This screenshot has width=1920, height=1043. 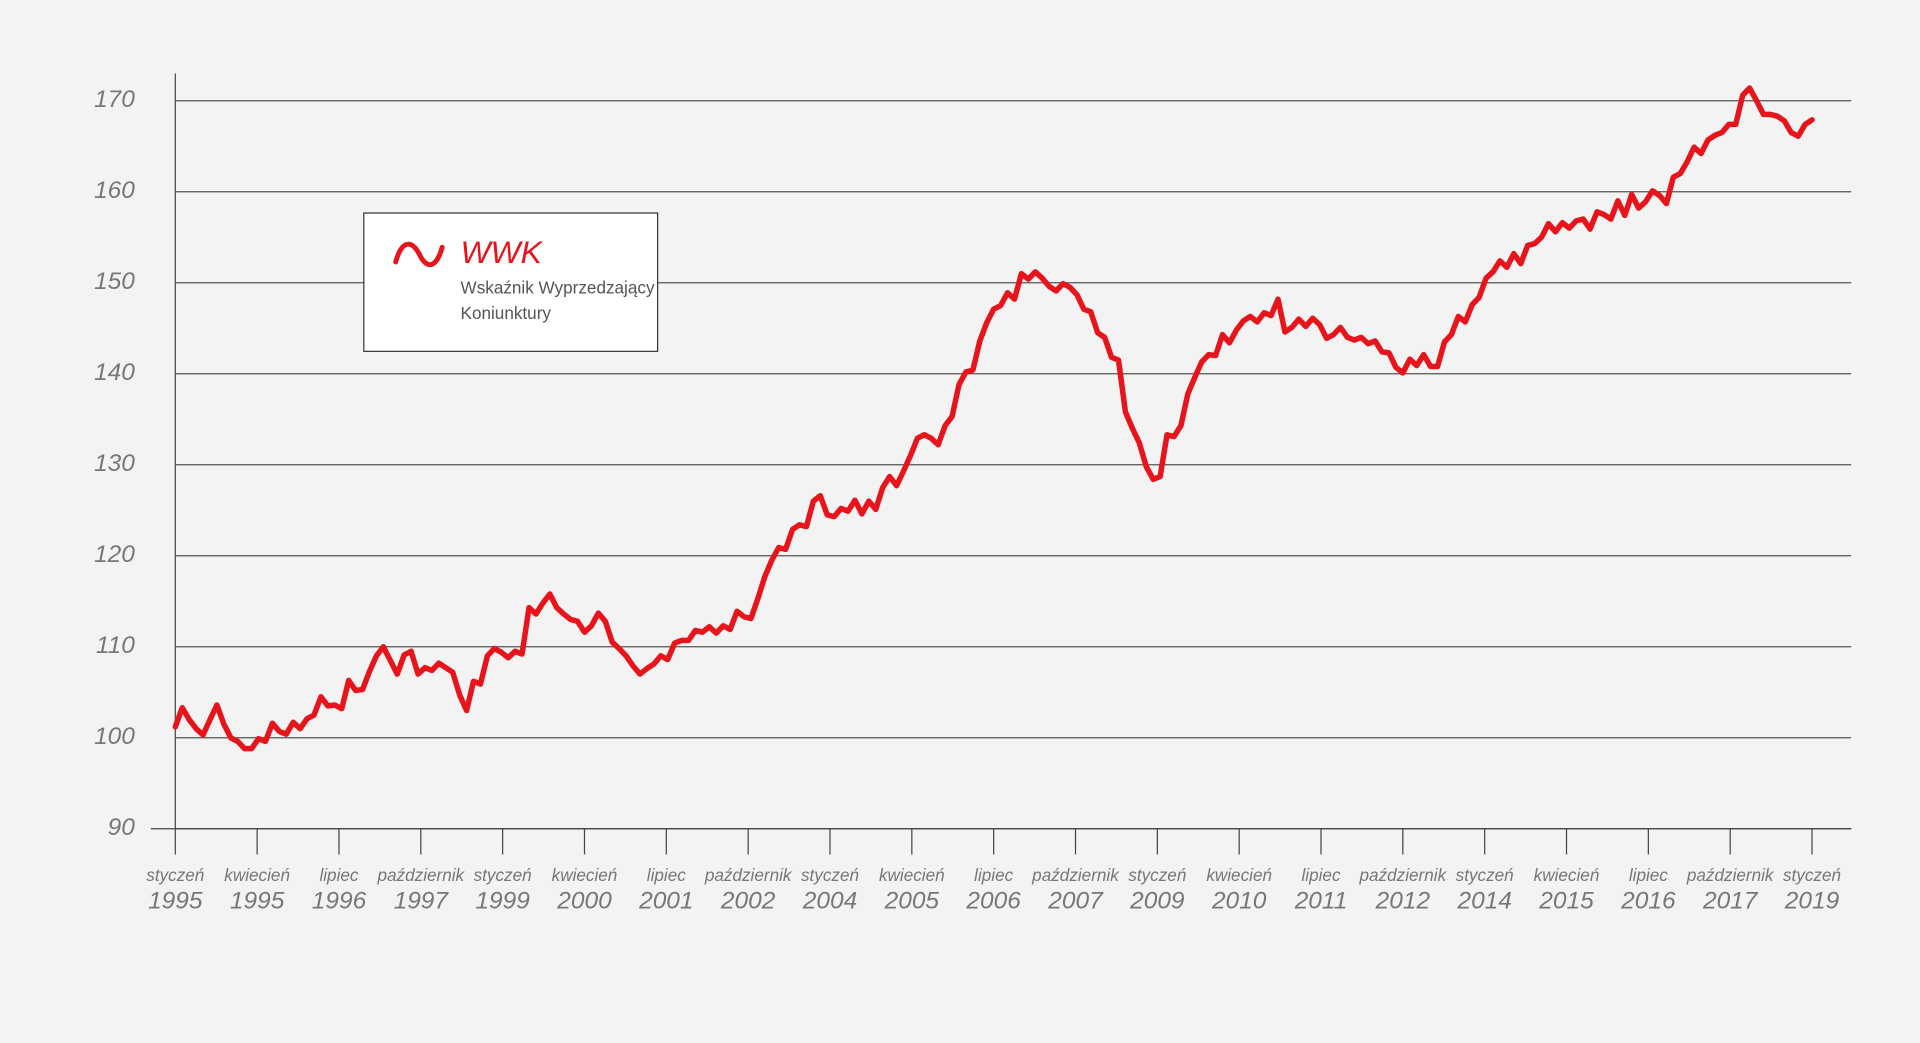 What do you see at coordinates (122, 827) in the screenshot?
I see `y-tick-label: 90` at bounding box center [122, 827].